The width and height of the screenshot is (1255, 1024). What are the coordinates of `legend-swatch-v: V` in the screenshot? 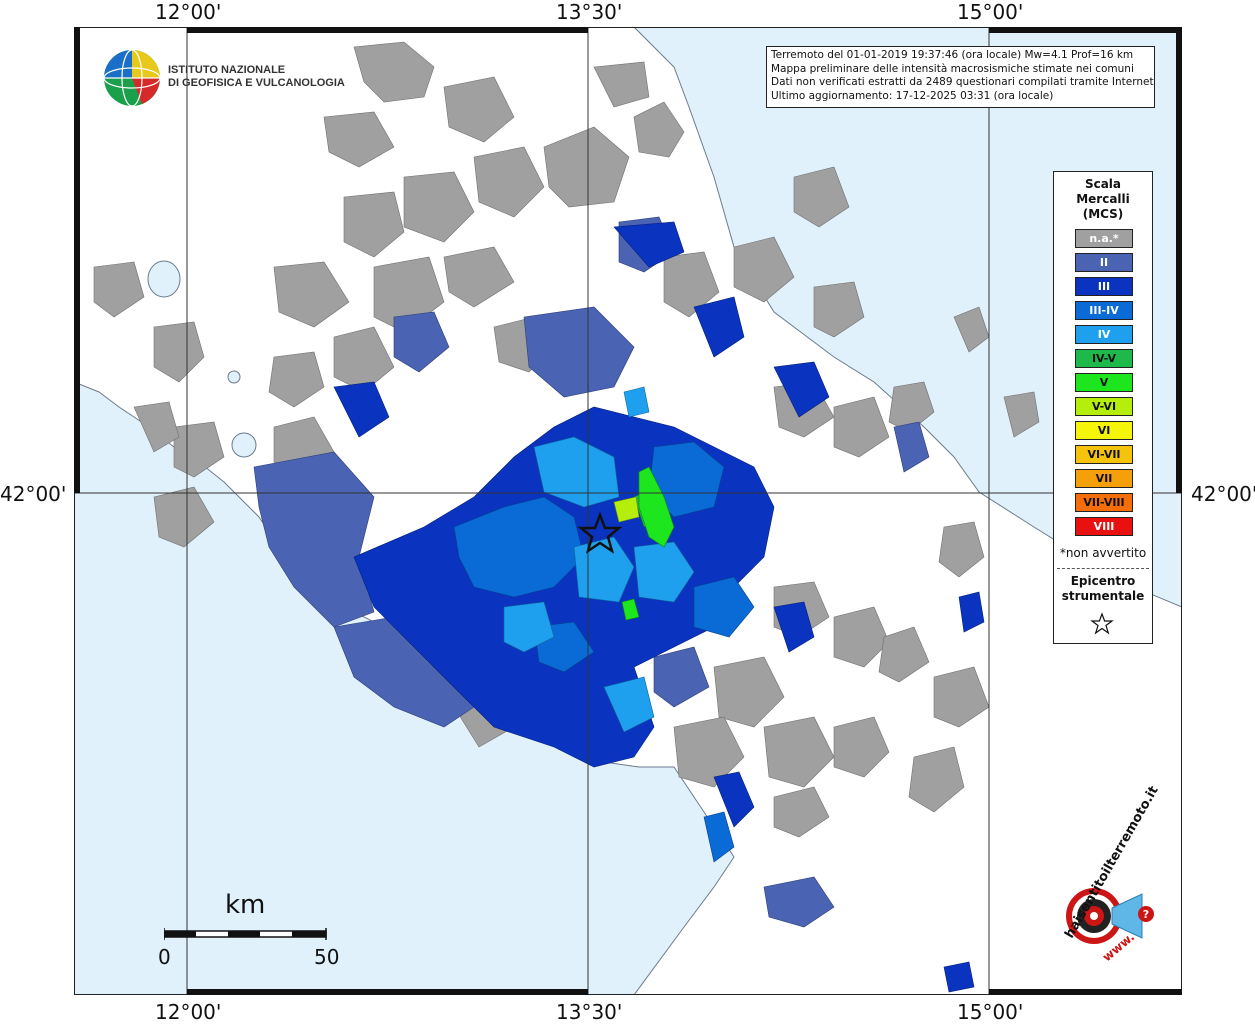 It's located at (1104, 382).